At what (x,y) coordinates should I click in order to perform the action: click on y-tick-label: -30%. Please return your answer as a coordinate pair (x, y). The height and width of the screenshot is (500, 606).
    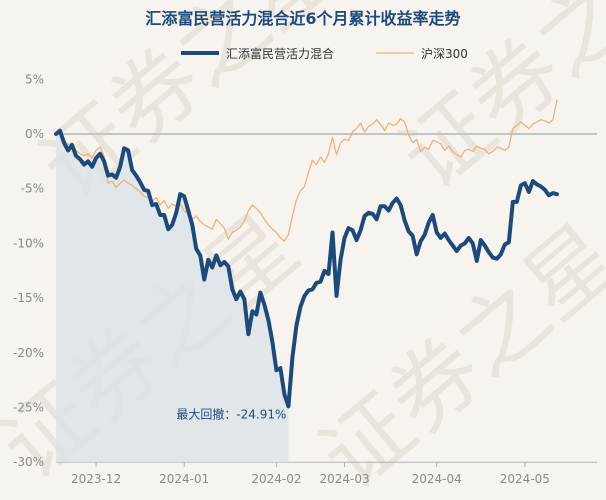
    Looking at the image, I should click on (28, 462).